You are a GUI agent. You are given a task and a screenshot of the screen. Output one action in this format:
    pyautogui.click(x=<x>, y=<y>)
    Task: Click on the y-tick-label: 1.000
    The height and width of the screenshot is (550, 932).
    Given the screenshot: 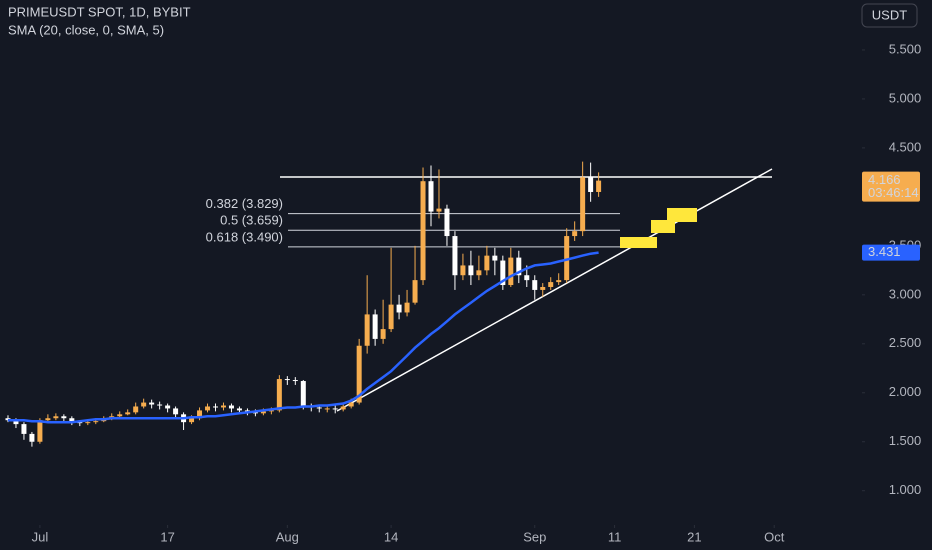 What is the action you would take?
    pyautogui.click(x=905, y=489)
    